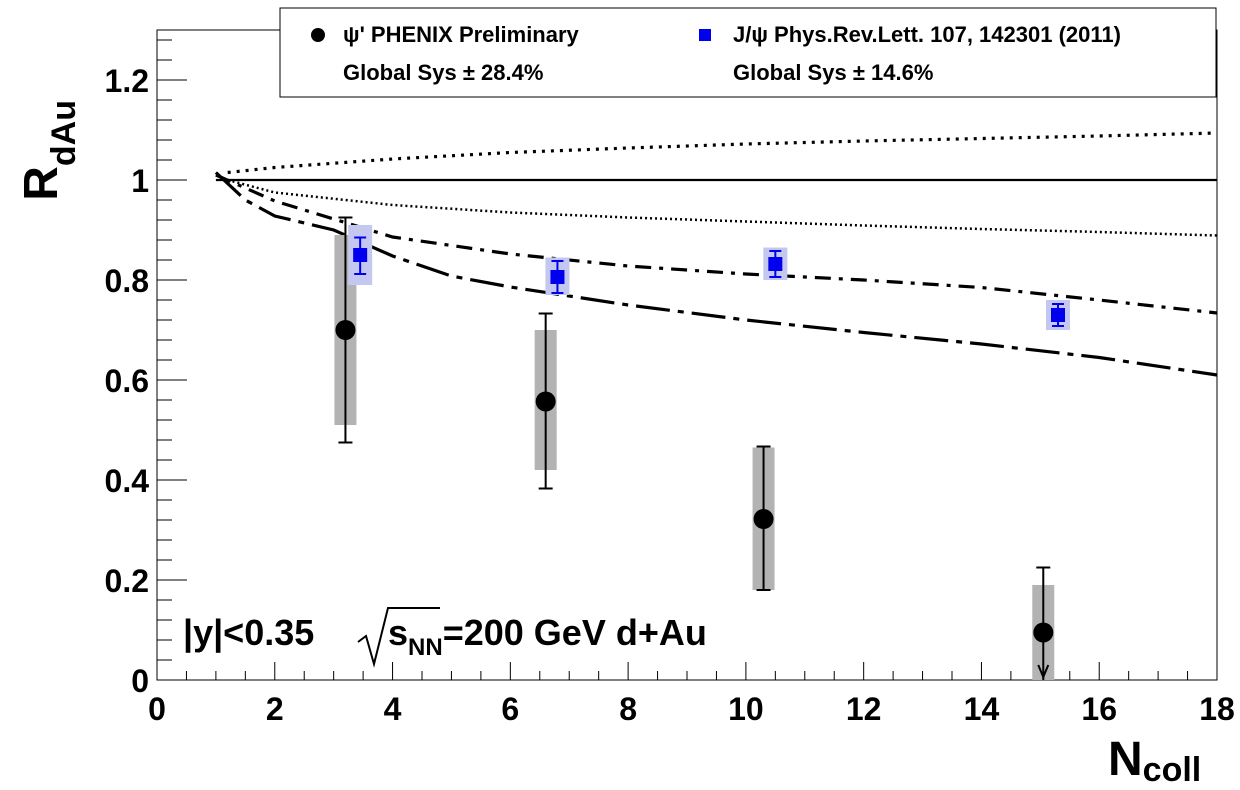 The width and height of the screenshot is (1240, 790). I want to click on y-tick-label: 0.6, so click(127, 381).